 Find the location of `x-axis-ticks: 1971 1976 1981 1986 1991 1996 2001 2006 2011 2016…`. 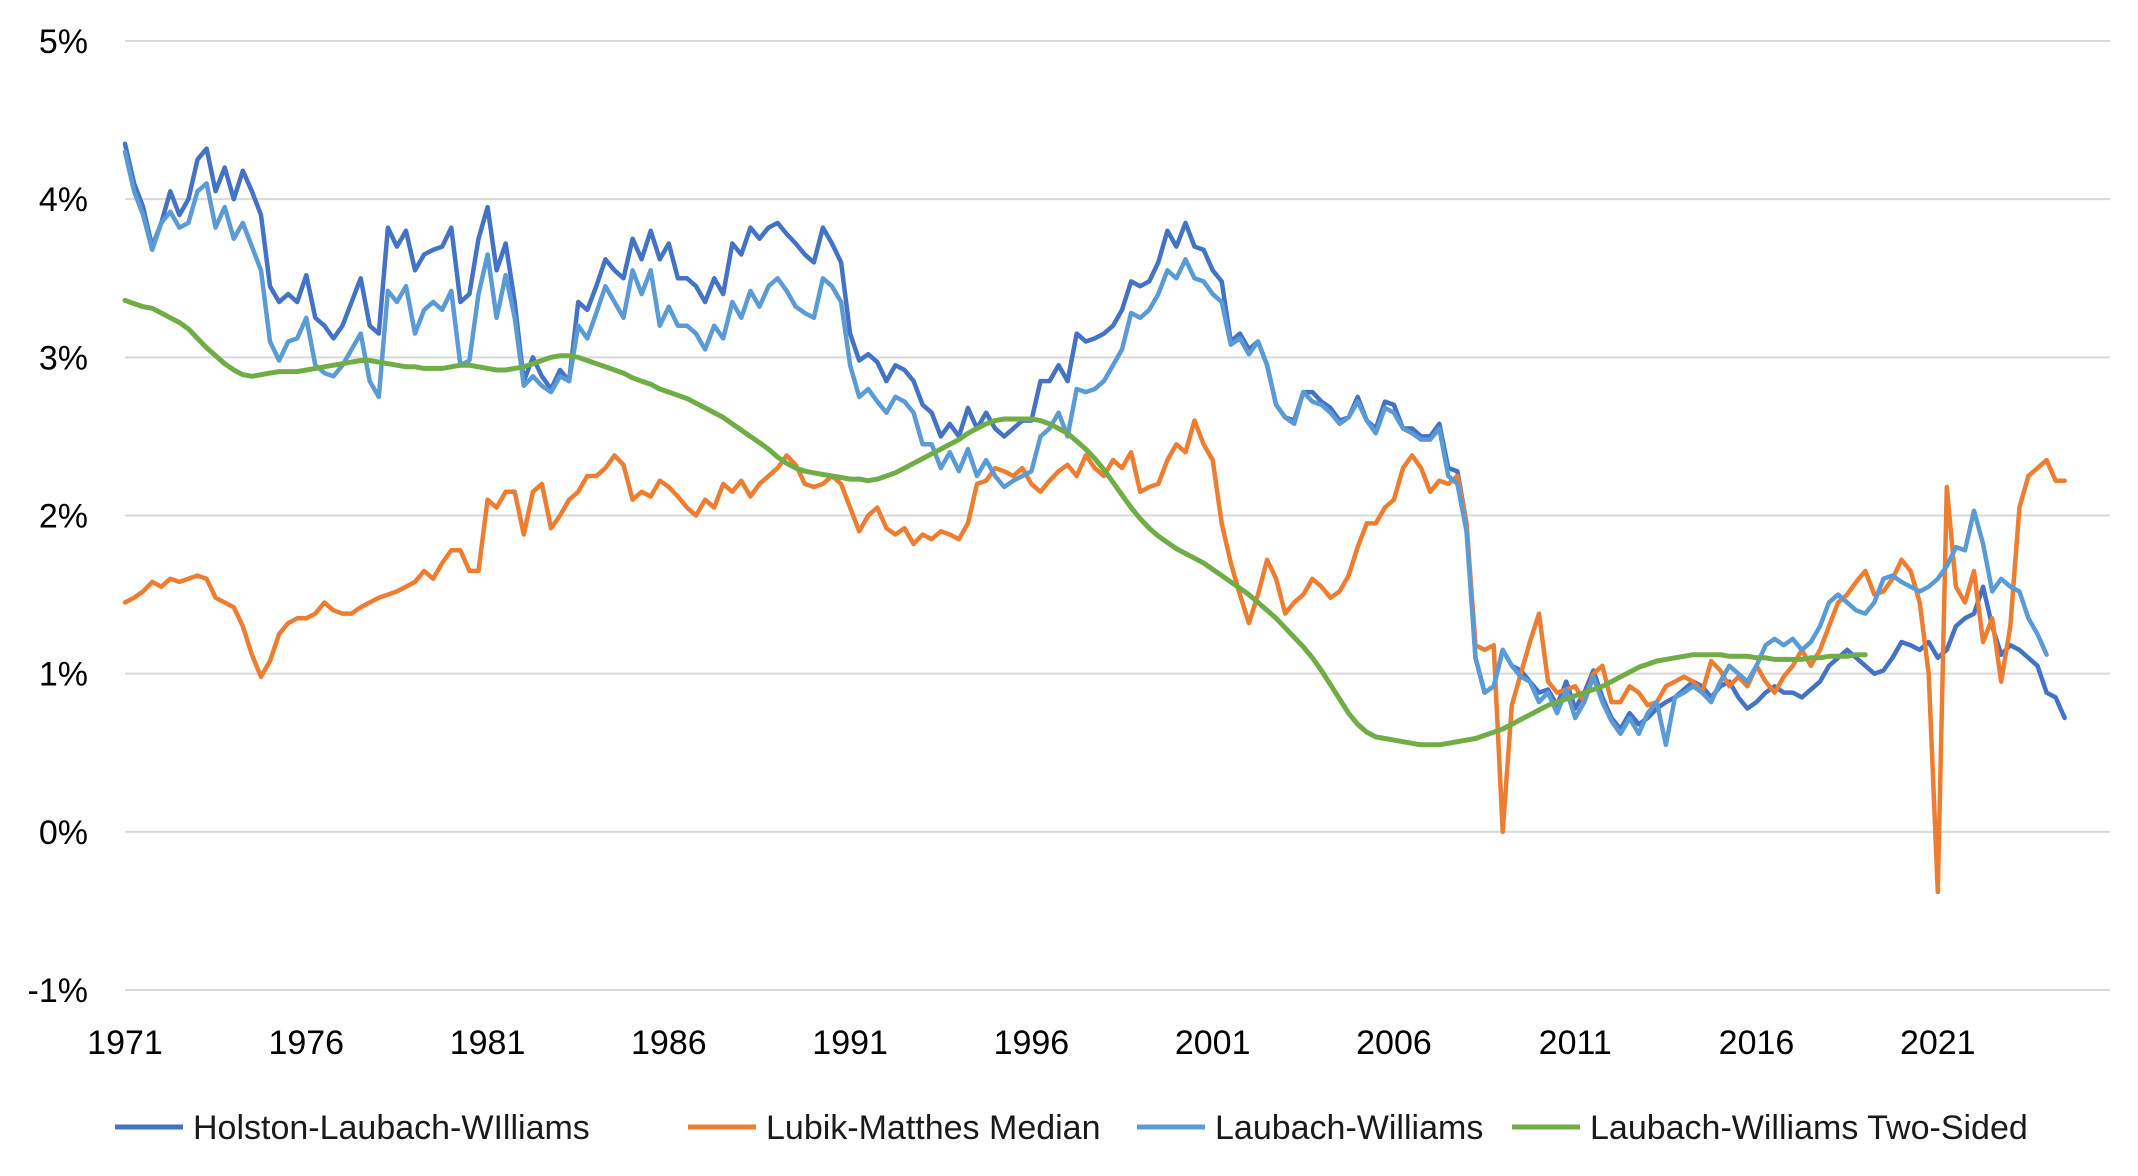

x-axis-ticks: 1971 1976 1981 1986 1991 1996 2001 2006 2011 2016… is located at coordinates (1031, 1043).